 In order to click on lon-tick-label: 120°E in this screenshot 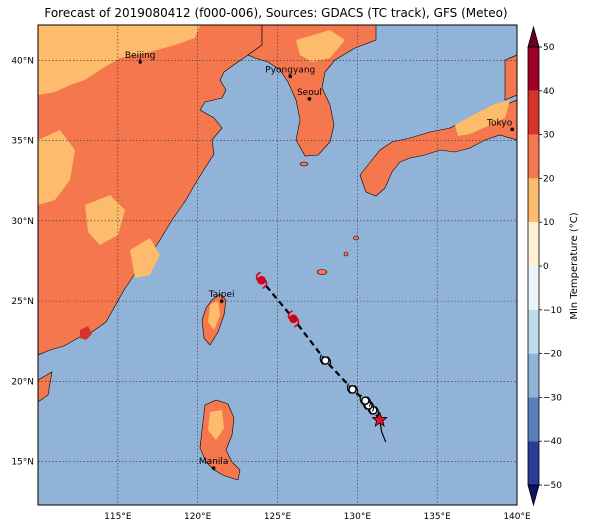, I will do `click(198, 517)`.